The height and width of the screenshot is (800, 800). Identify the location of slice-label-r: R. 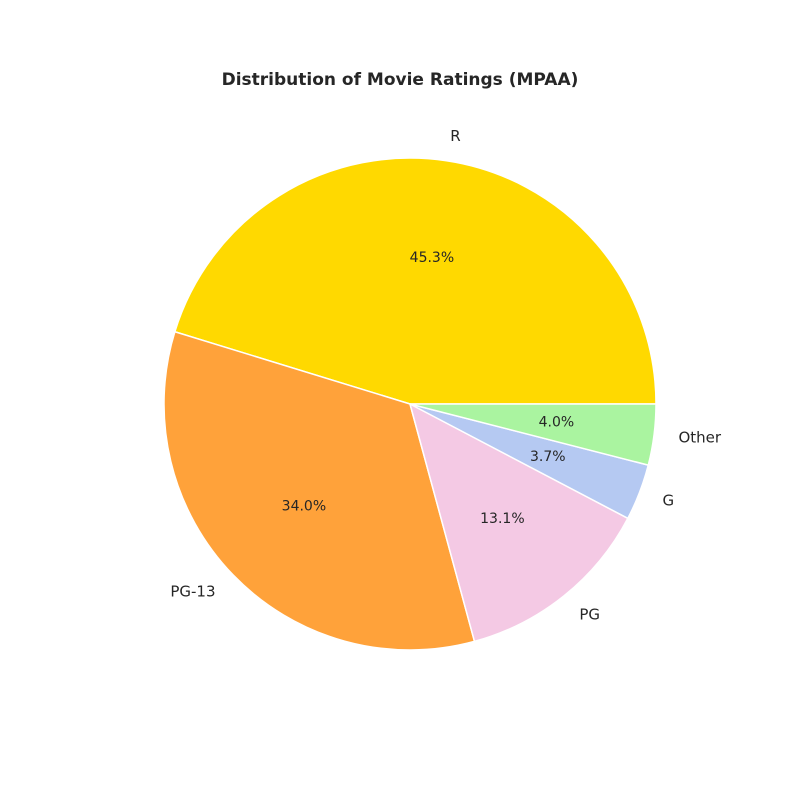
(455, 136).